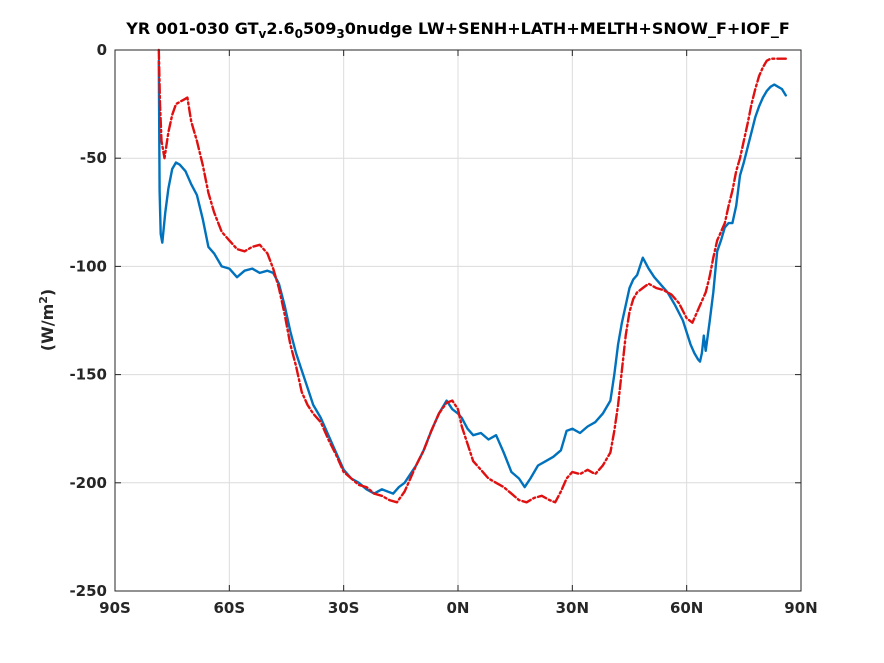  I want to click on chart-title-mid1: 2.6, so click(280, 28).